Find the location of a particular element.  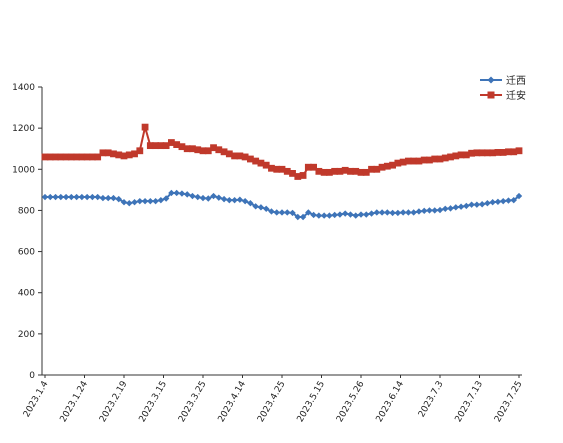

y-tick-label: 1400 is located at coordinates (23, 88).